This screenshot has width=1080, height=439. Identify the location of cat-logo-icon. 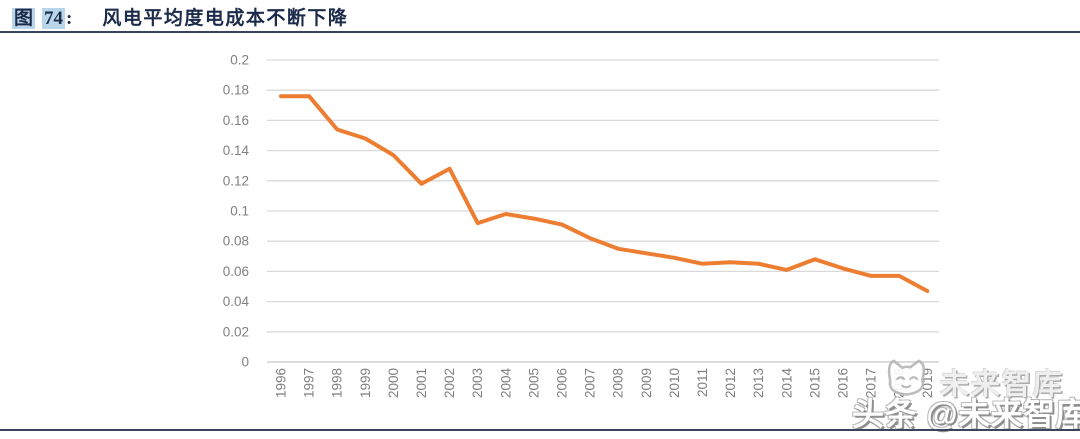
(906, 377).